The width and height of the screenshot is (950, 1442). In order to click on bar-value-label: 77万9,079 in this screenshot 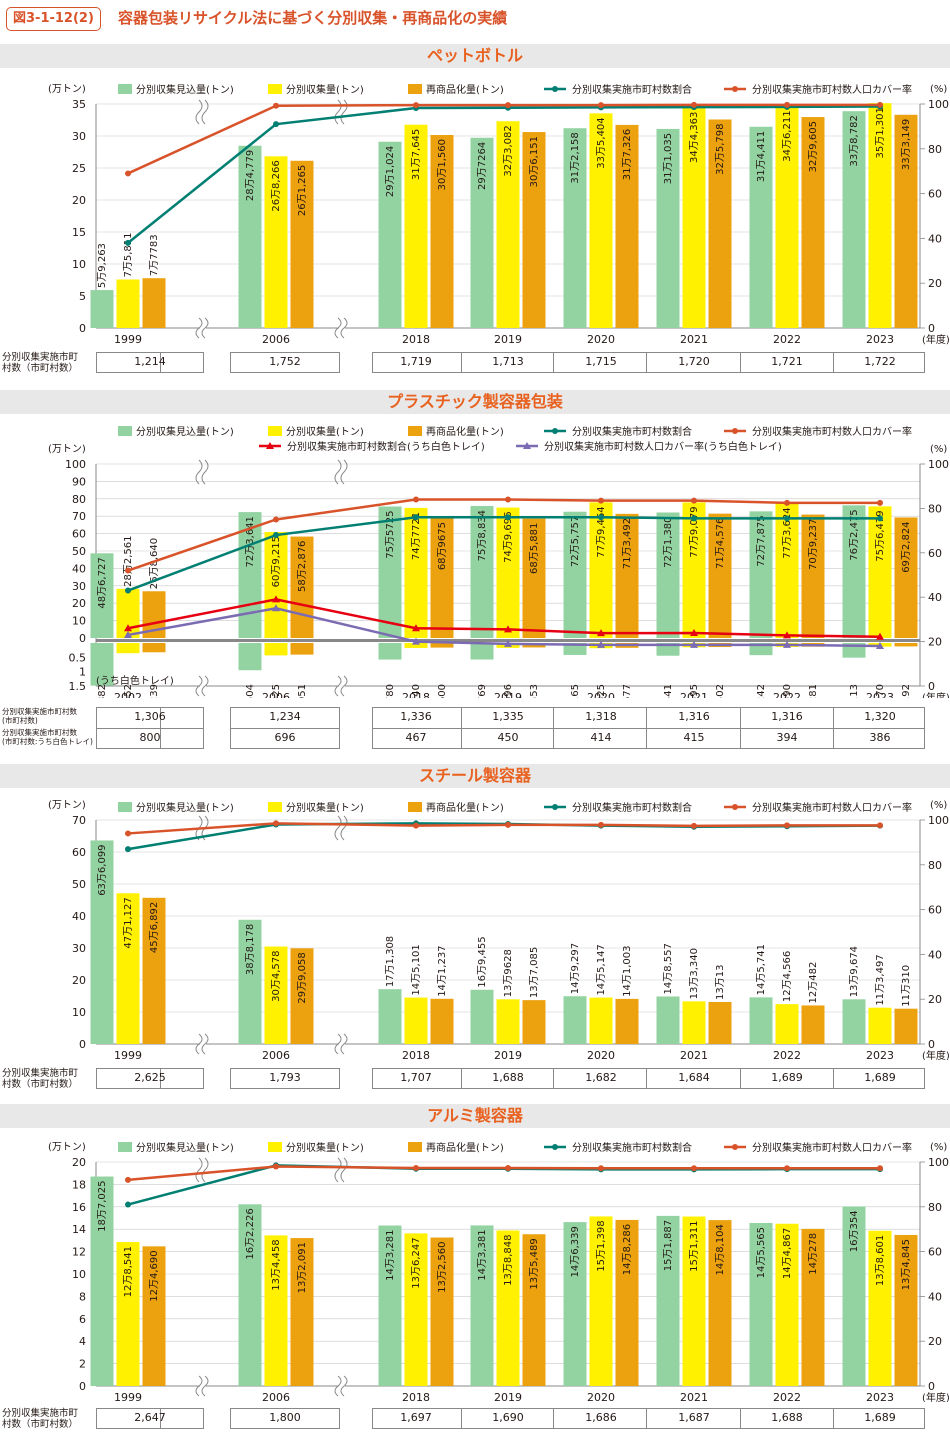, I will do `click(694, 531)`.